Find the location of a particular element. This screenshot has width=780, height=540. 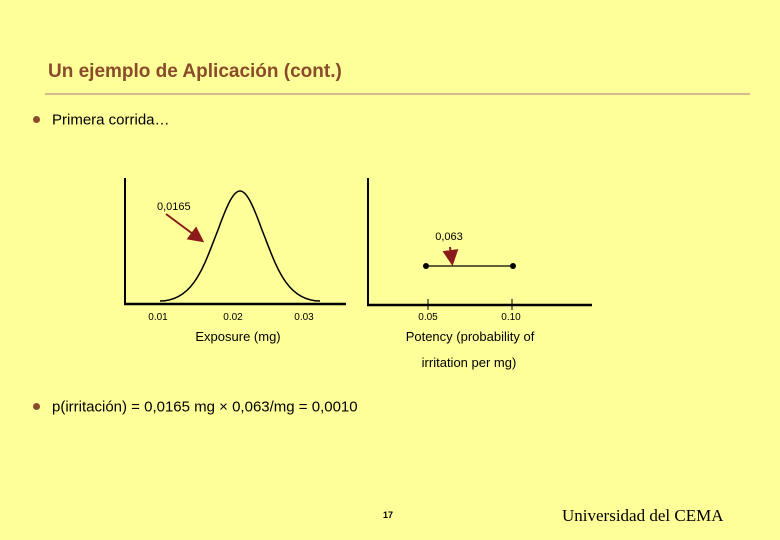

left-tick-label-1: 0.01 is located at coordinates (158, 317).